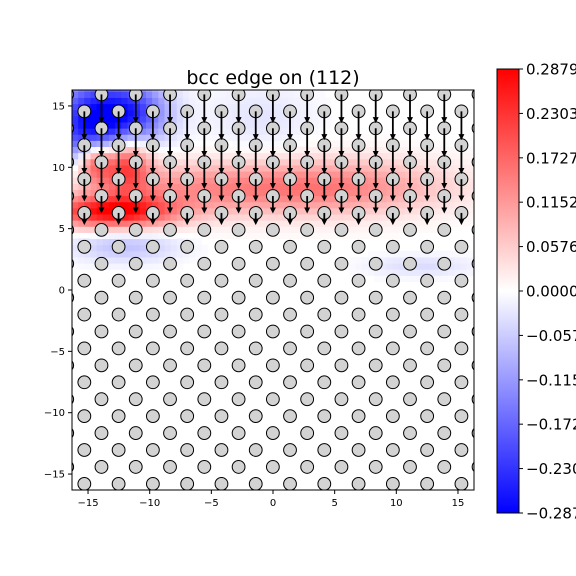 The image size is (576, 576). What do you see at coordinates (54, 475) in the screenshot?
I see `y-tick-label: −15` at bounding box center [54, 475].